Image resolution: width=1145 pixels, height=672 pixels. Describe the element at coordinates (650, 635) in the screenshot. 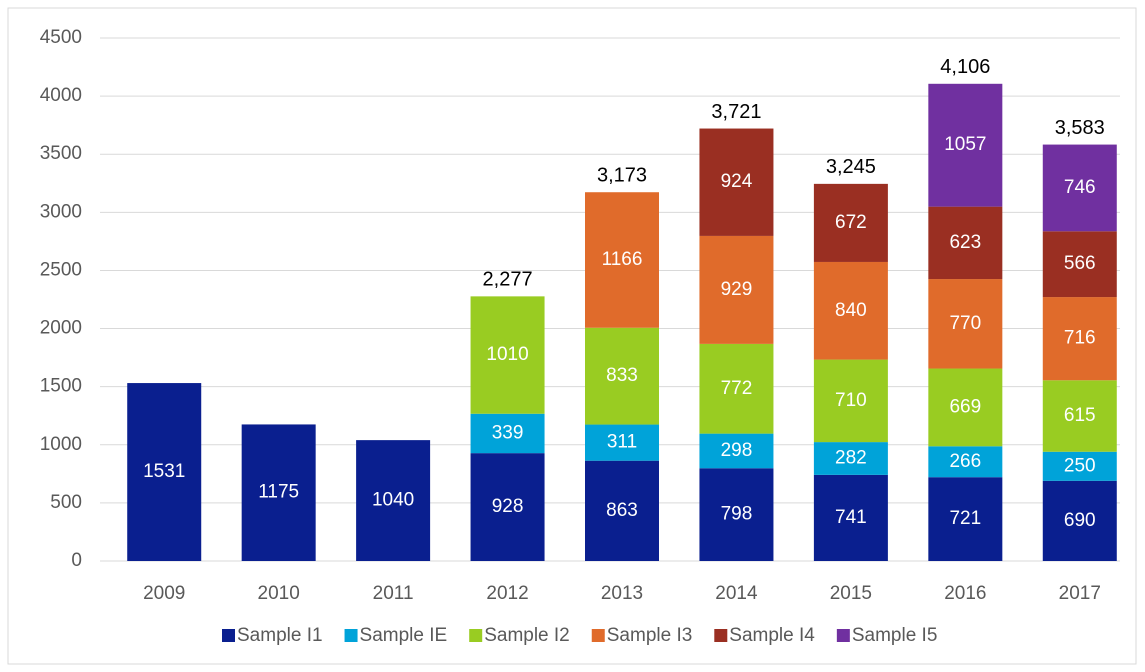

I see `legend-label: Sample I3` at that location.